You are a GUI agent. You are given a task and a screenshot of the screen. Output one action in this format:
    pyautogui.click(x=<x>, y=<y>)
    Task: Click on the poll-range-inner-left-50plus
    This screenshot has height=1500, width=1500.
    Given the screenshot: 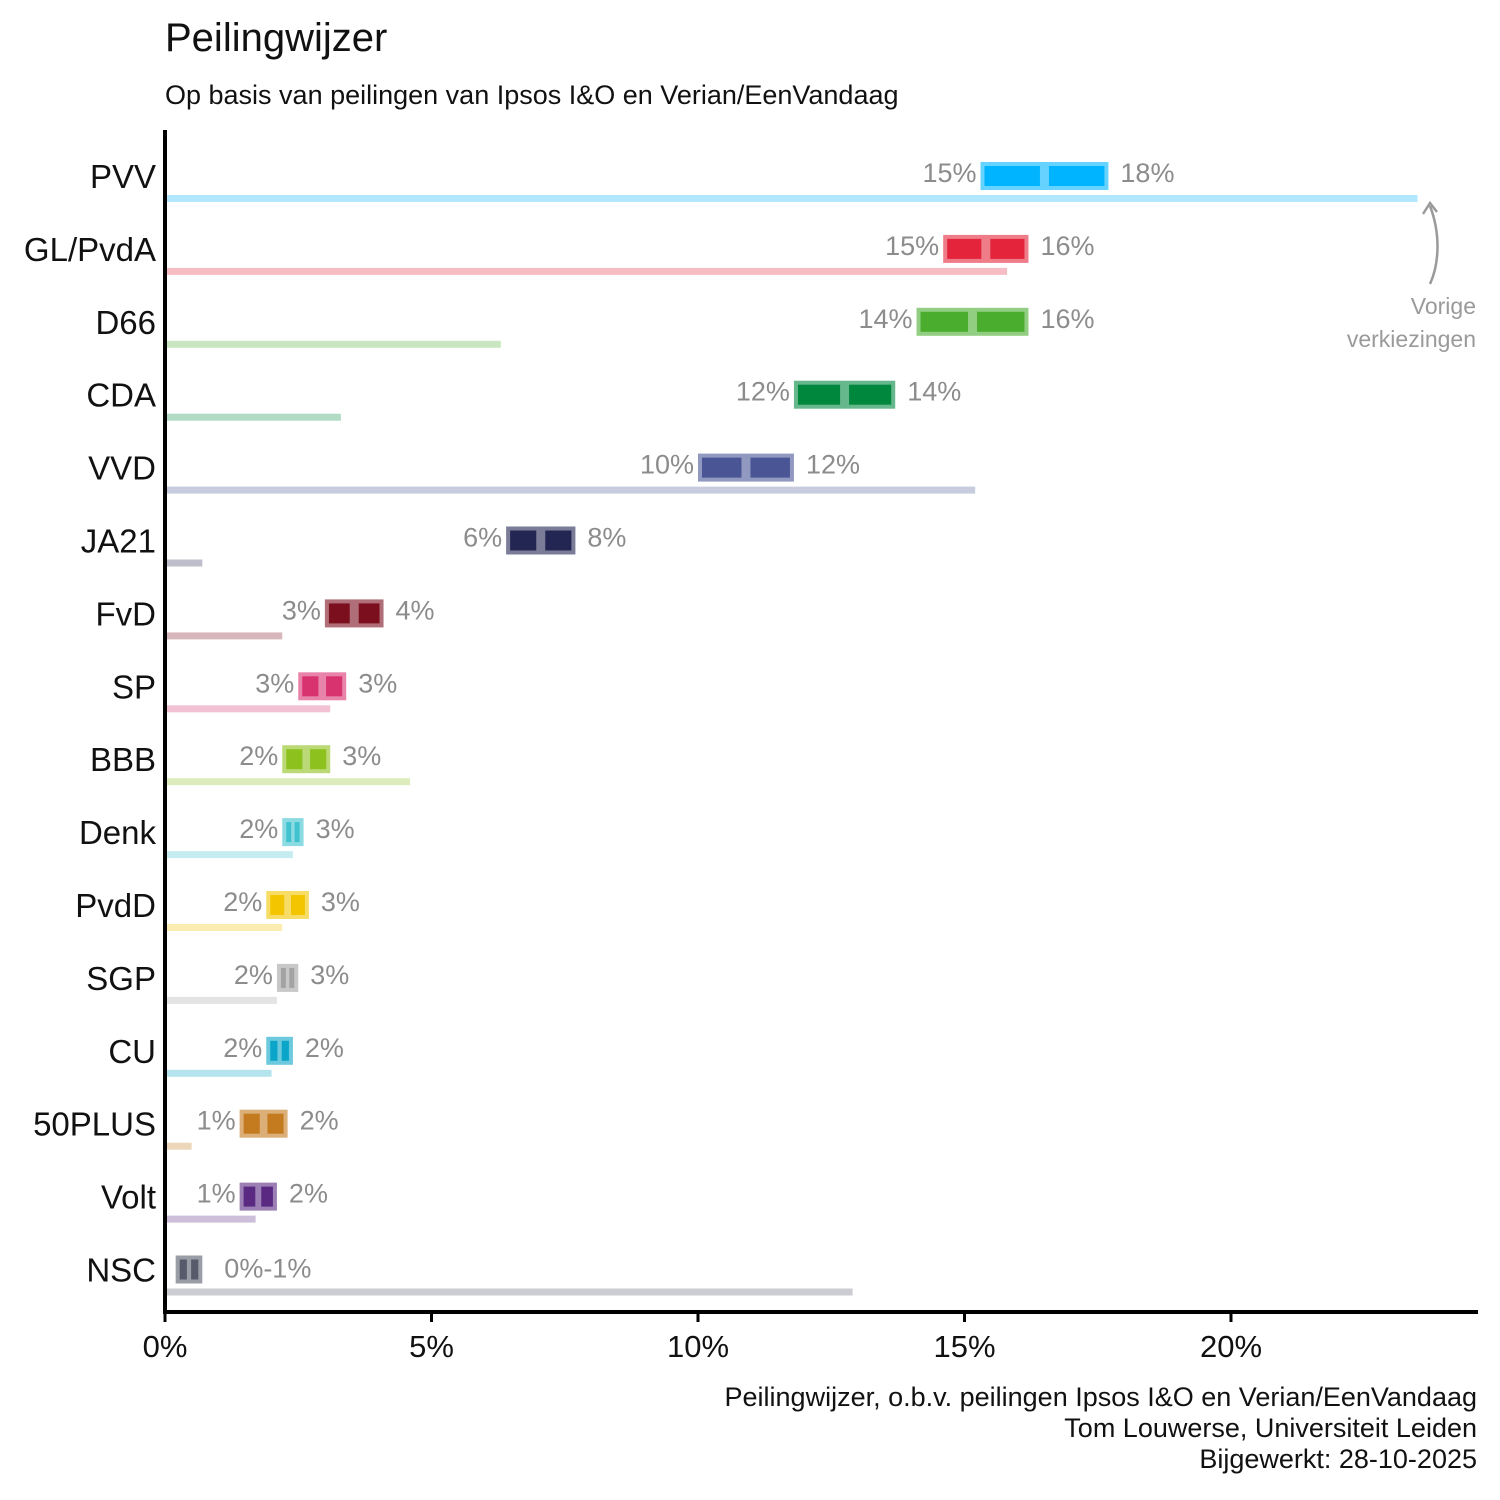 What is the action you would take?
    pyautogui.click(x=251, y=1123)
    